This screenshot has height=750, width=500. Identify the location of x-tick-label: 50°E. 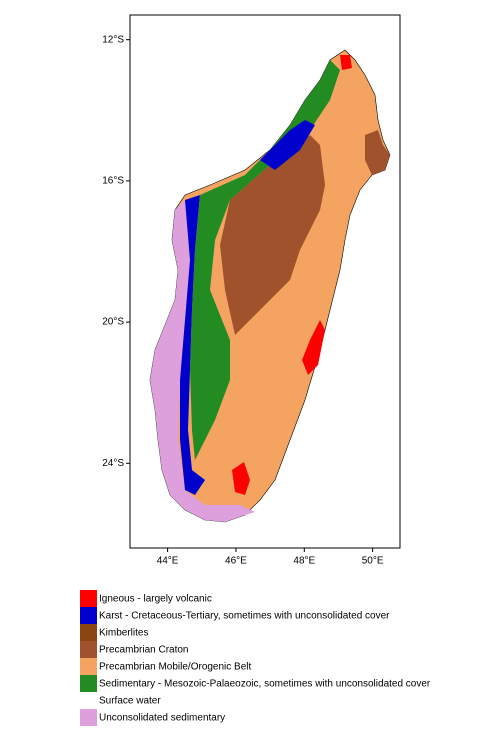
(373, 561).